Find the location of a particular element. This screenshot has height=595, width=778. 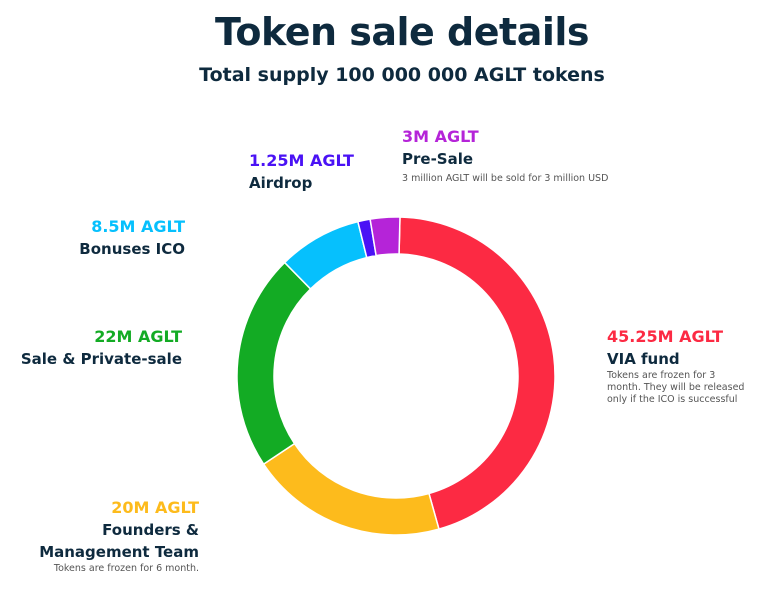

label-bonuses-ico: 8.5M AGLT Bonuses ICO is located at coordinates (112, 238).